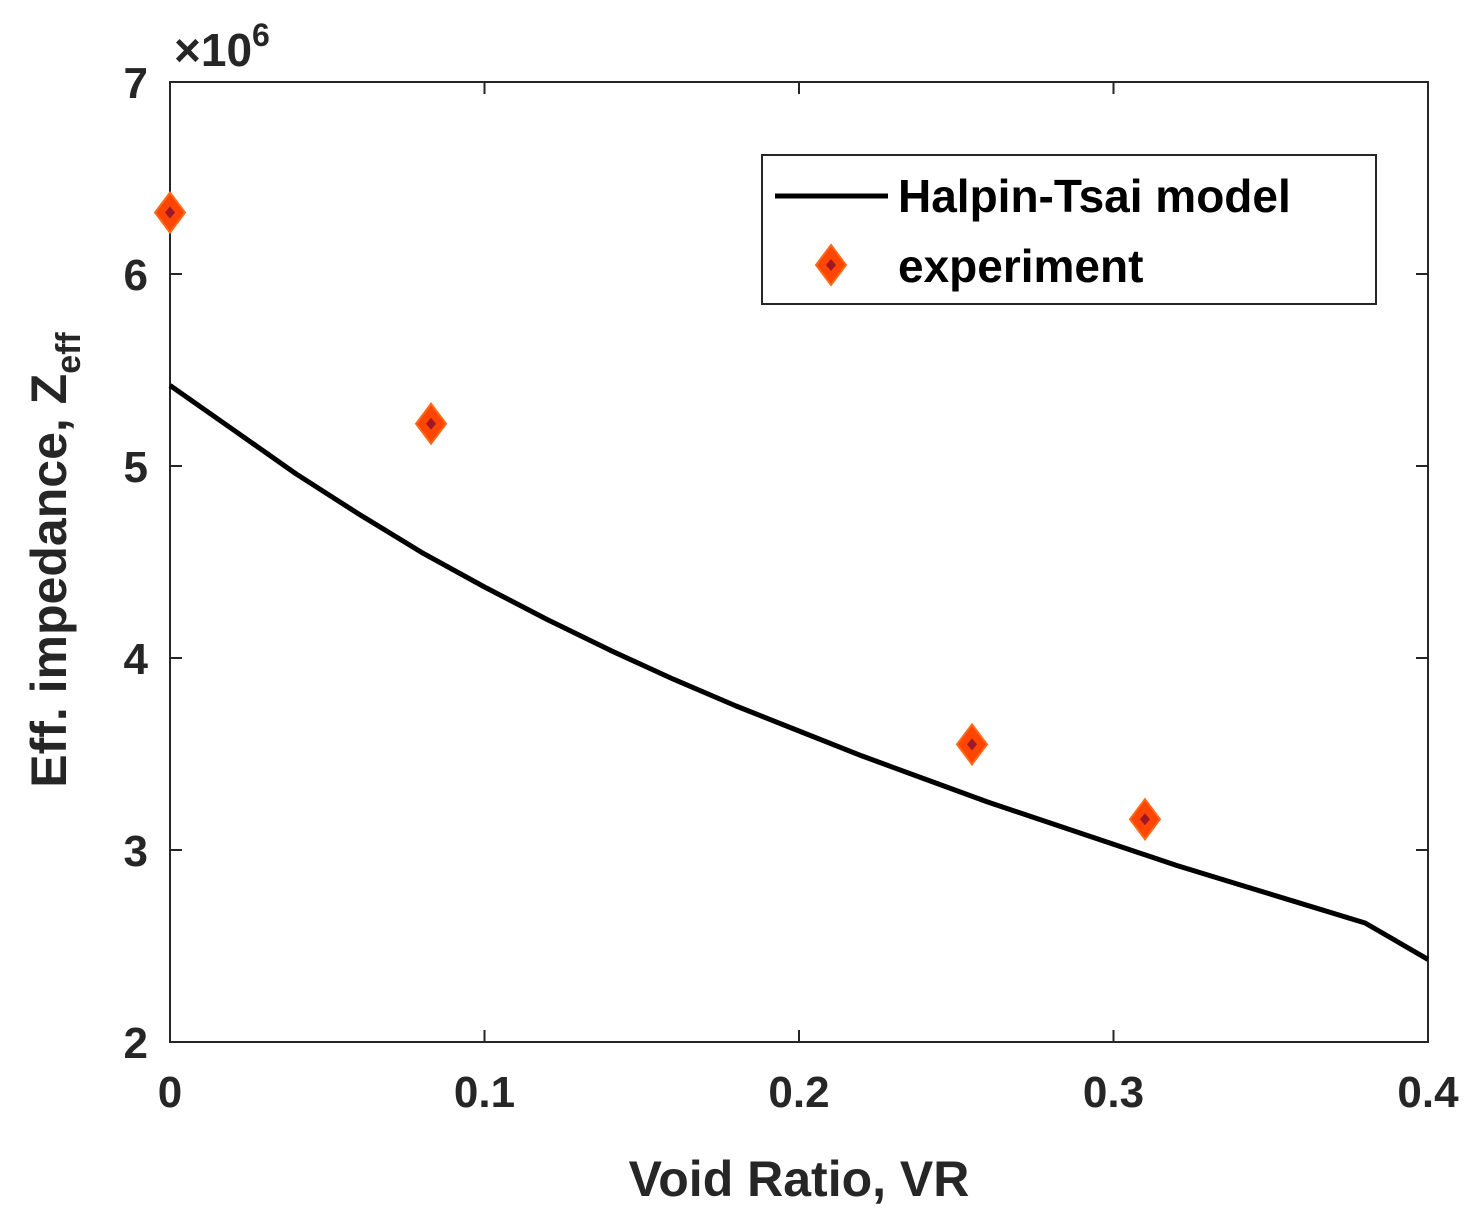  I want to click on x-tick-label: 0.1, so click(484, 1092).